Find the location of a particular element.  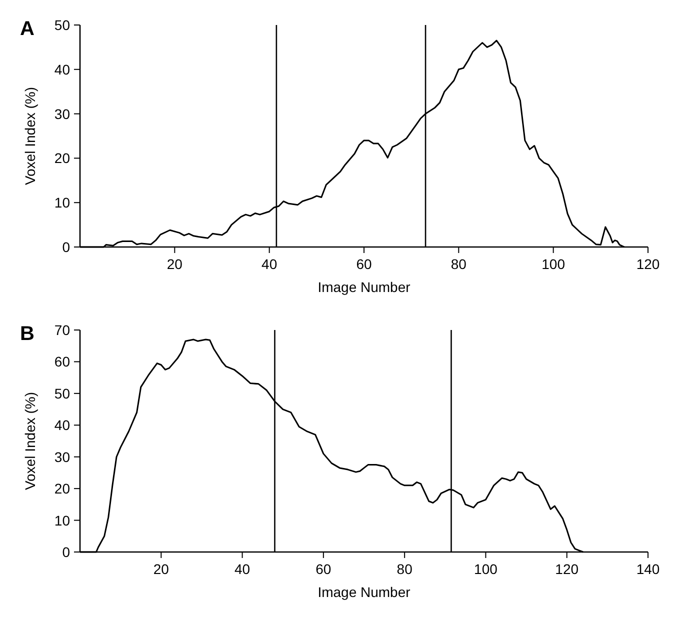

y-tick-label: 70 is located at coordinates (62, 330).